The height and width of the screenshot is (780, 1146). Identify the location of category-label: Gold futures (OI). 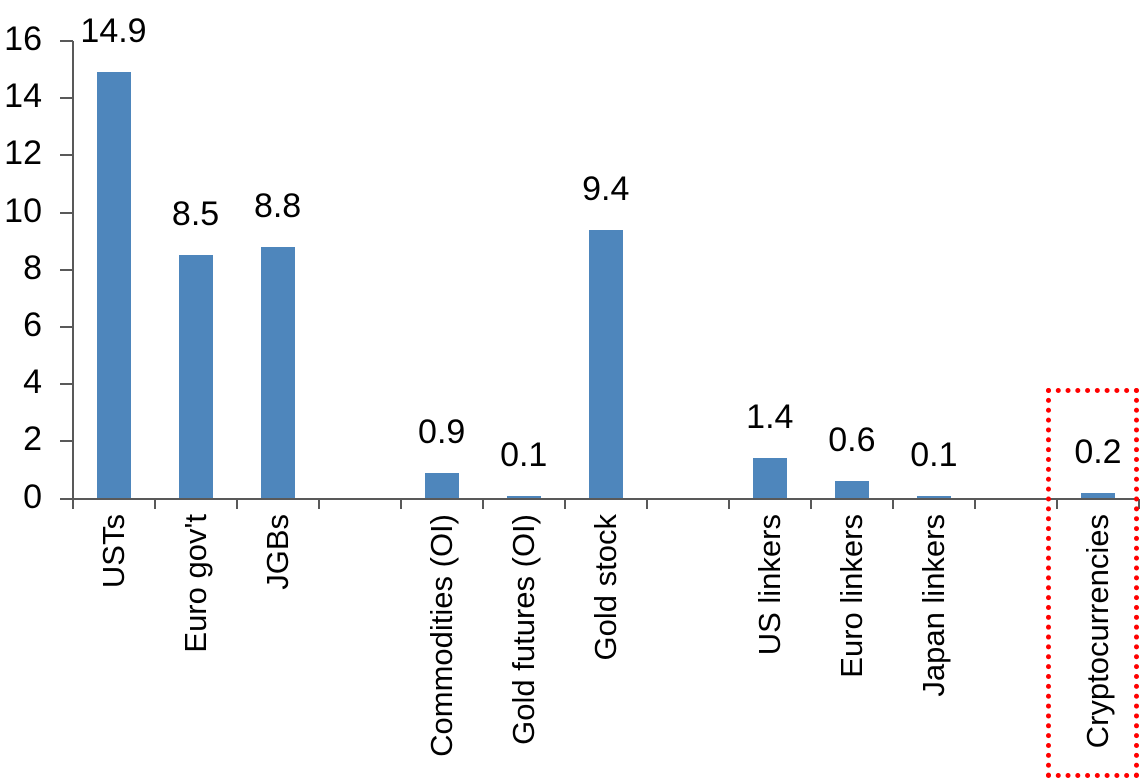
(523, 629).